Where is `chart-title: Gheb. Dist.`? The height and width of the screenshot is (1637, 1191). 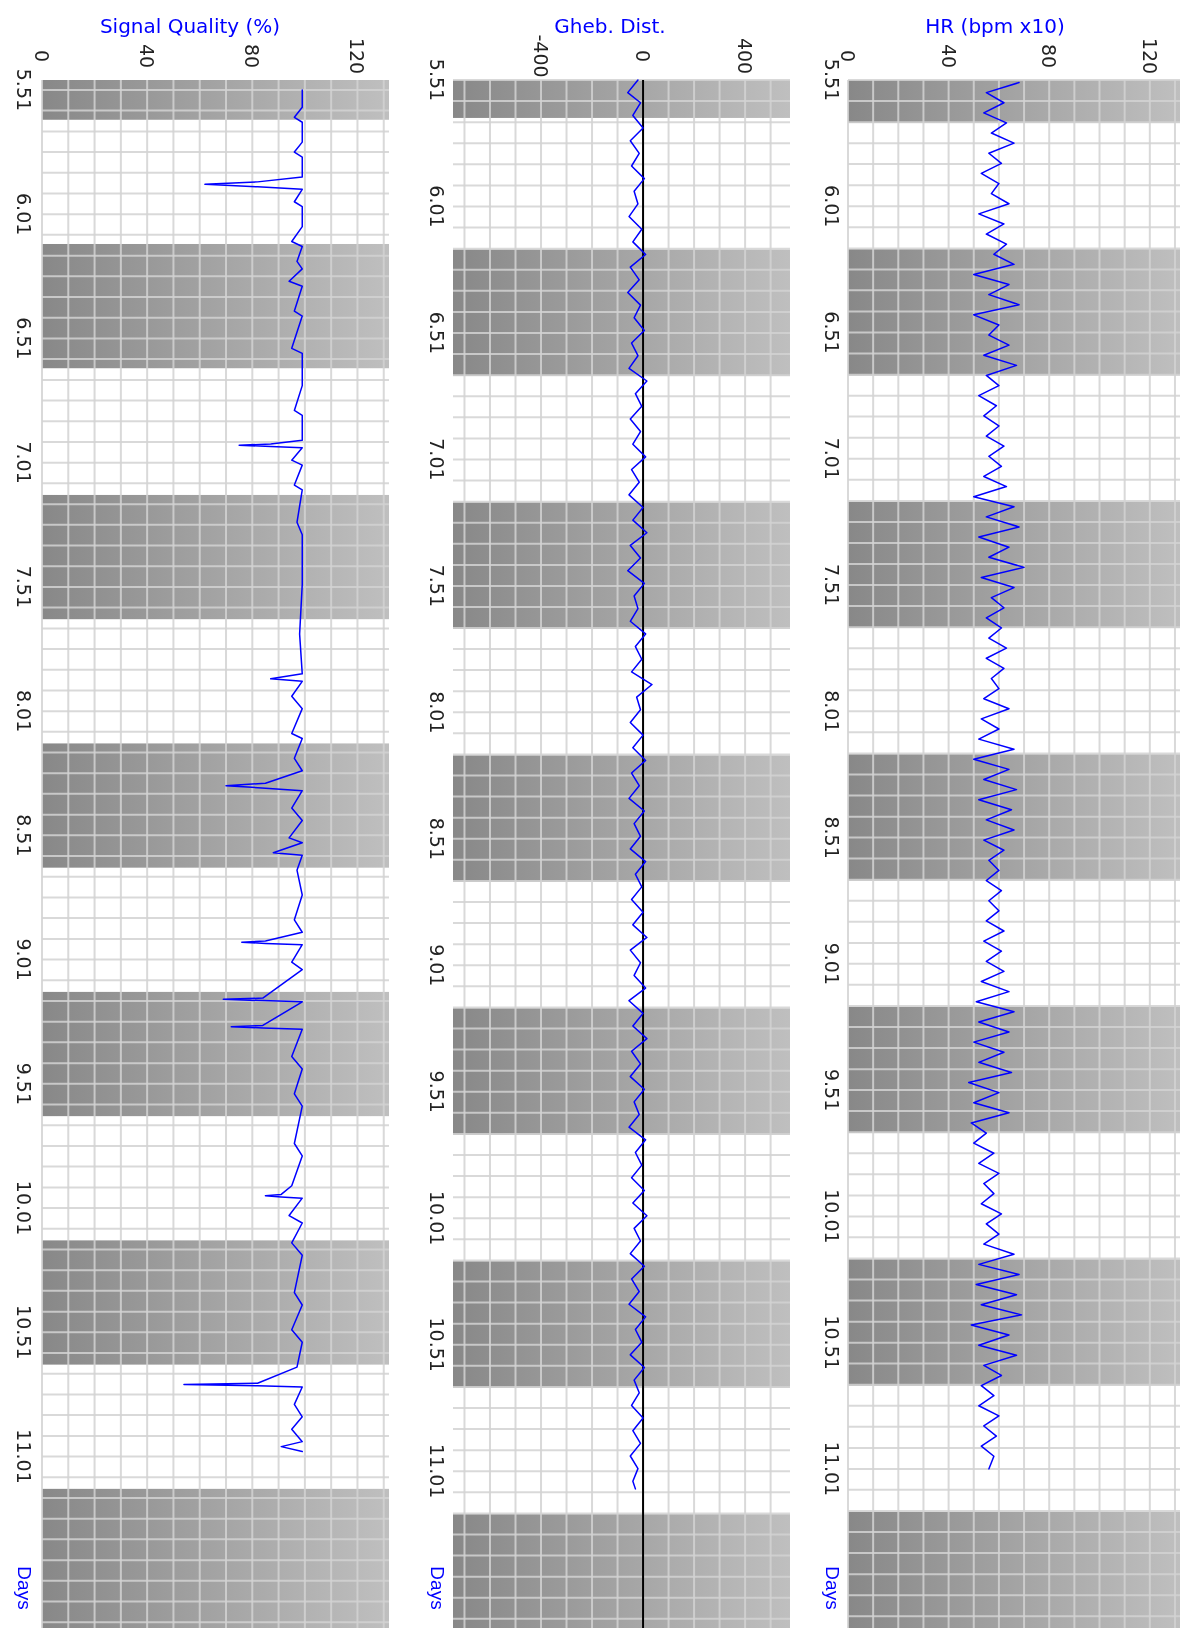 chart-title: Gheb. Dist. is located at coordinates (610, 26).